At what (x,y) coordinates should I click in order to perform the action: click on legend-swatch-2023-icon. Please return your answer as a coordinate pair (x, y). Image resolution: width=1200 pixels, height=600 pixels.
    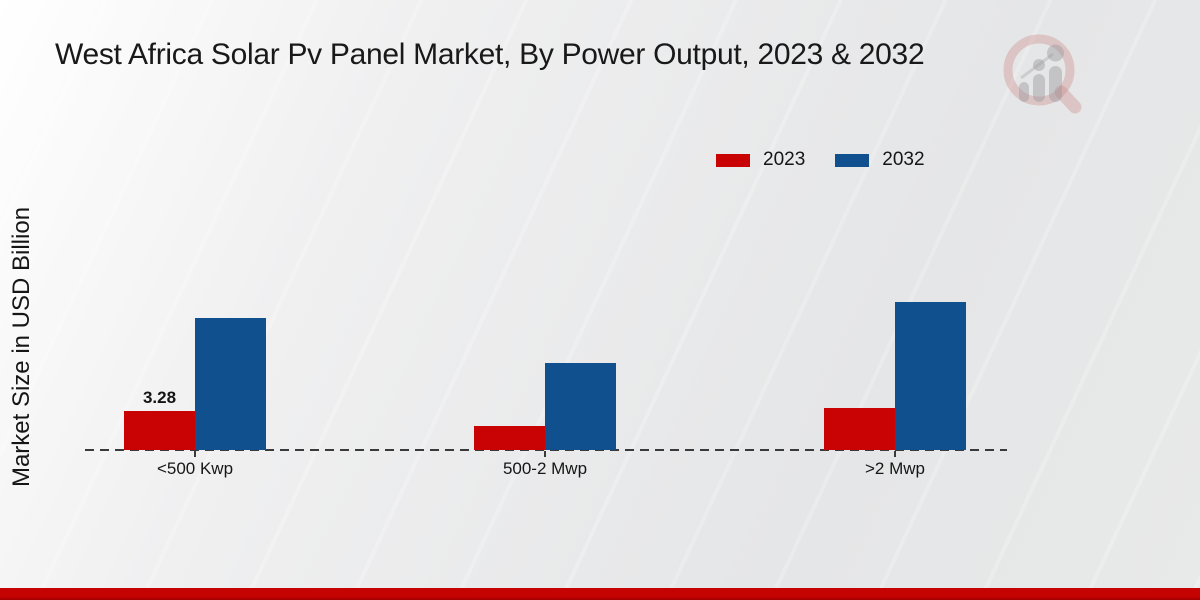
    Looking at the image, I should click on (733, 160).